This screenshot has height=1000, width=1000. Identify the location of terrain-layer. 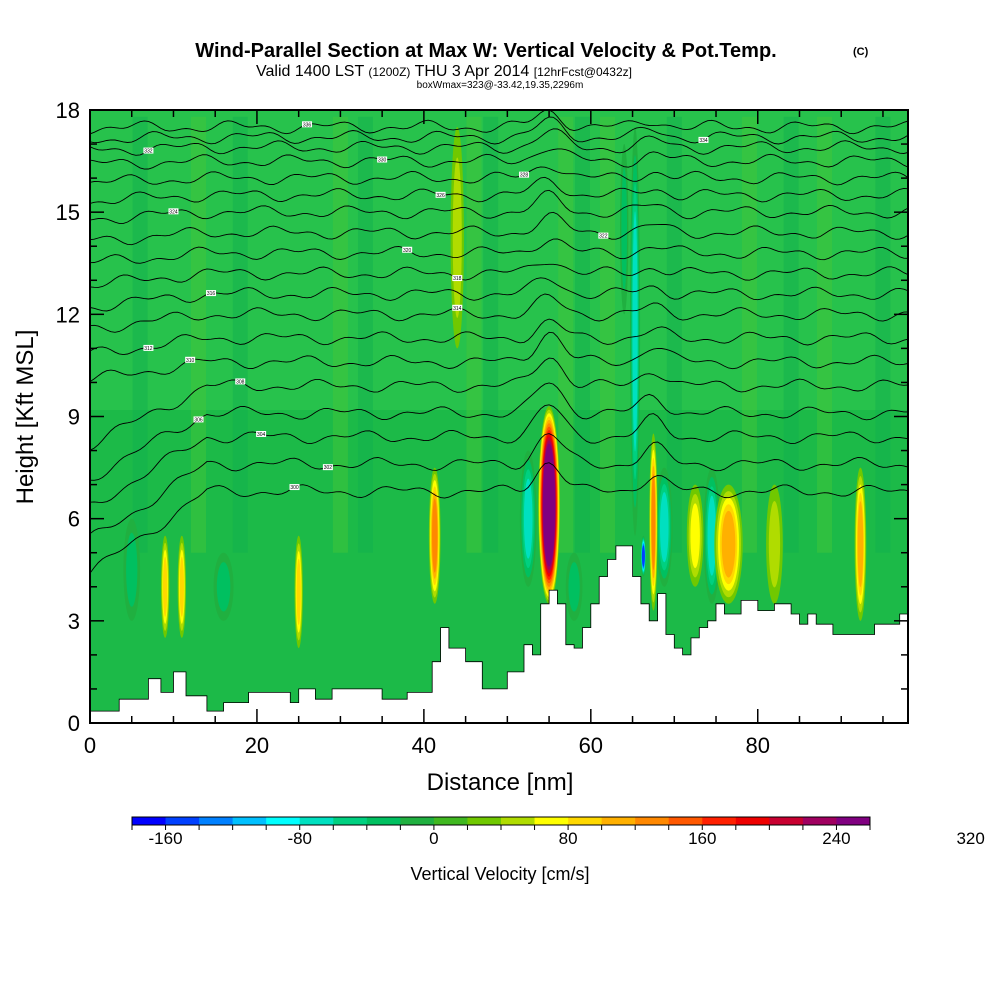
(499, 634).